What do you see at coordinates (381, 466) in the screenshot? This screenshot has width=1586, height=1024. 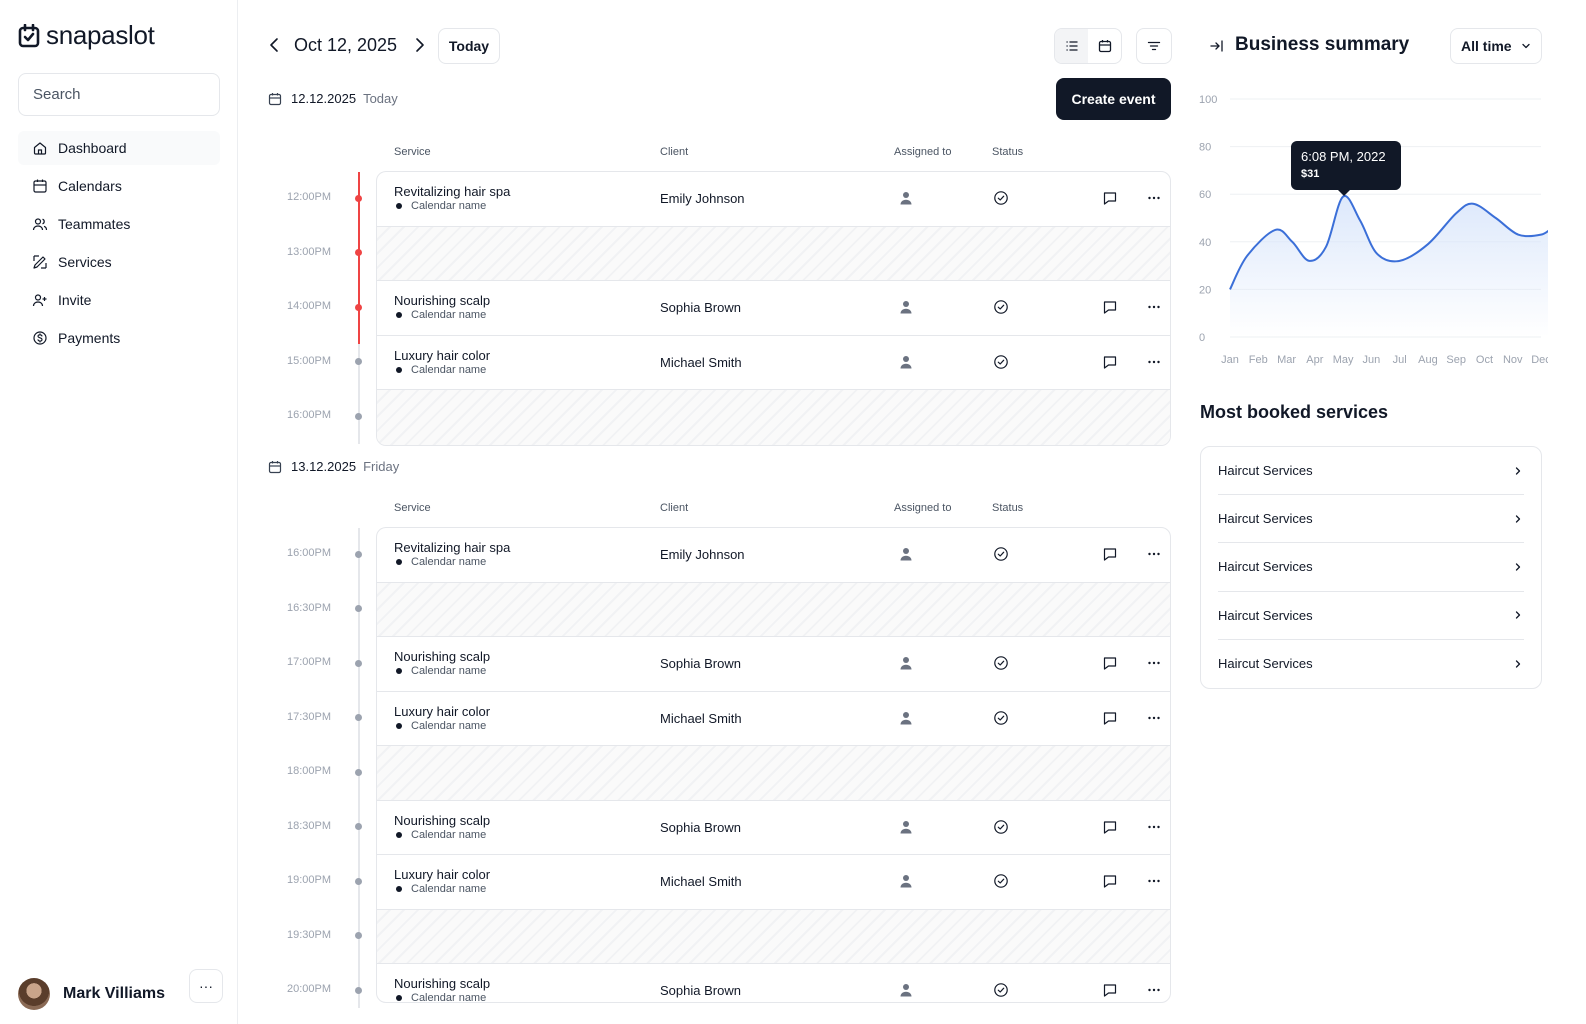 I see `day-name: Friday` at bounding box center [381, 466].